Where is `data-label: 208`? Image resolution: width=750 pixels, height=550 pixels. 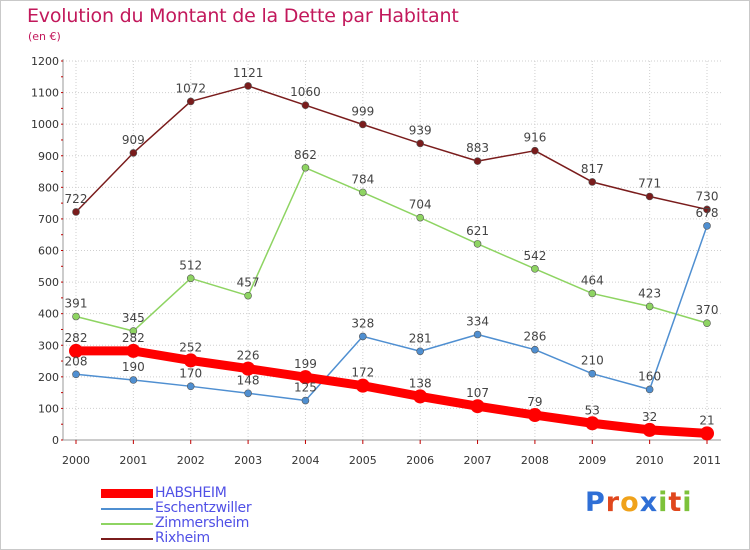
data-label: 208 is located at coordinates (76, 361).